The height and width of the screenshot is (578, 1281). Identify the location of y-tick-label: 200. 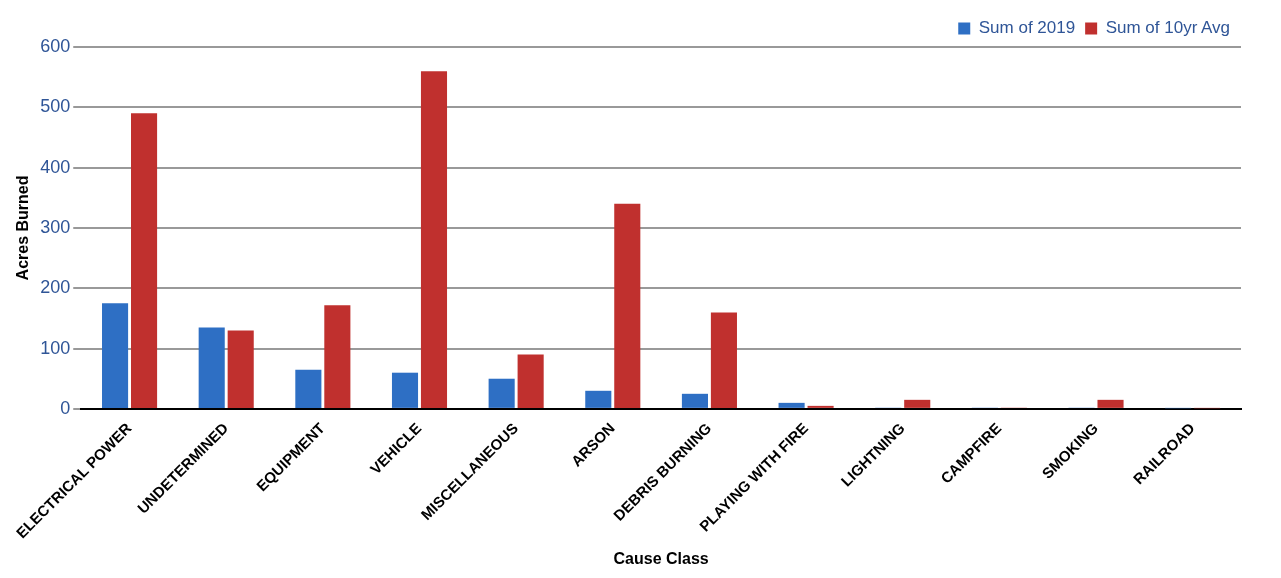
(55, 287).